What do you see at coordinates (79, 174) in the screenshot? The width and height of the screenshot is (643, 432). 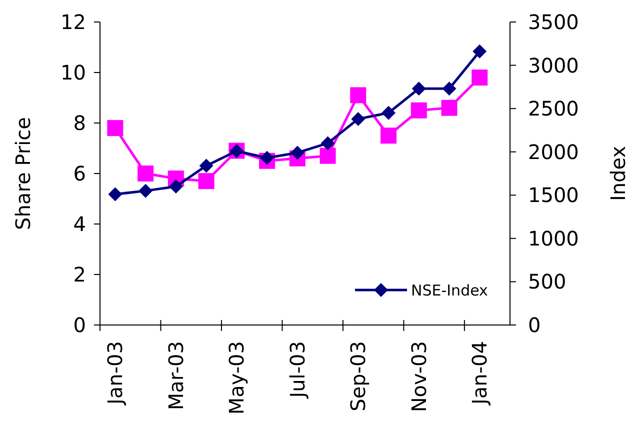 I see `y-tick-label: 6` at bounding box center [79, 174].